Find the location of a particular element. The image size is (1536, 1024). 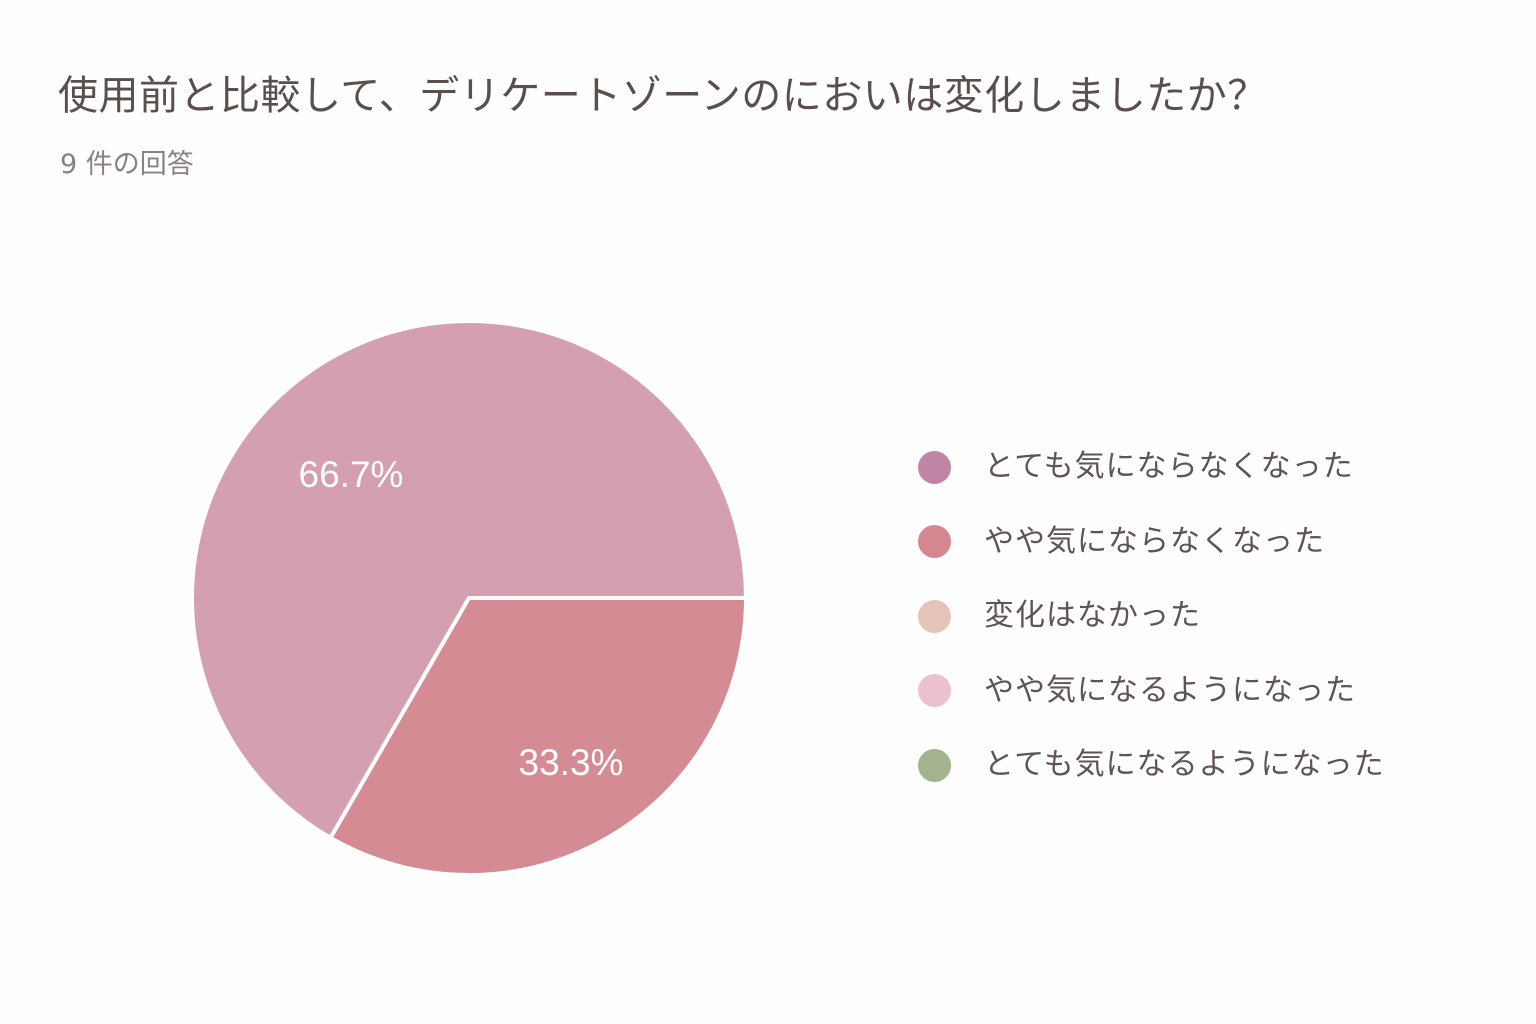

legend-item: 変化はなかった is located at coordinates (1151, 616).